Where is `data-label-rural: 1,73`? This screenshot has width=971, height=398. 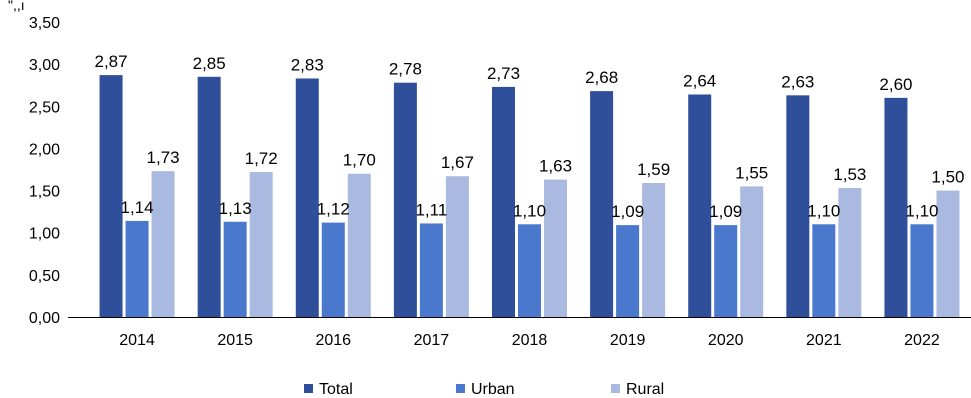 data-label-rural: 1,73 is located at coordinates (163, 157).